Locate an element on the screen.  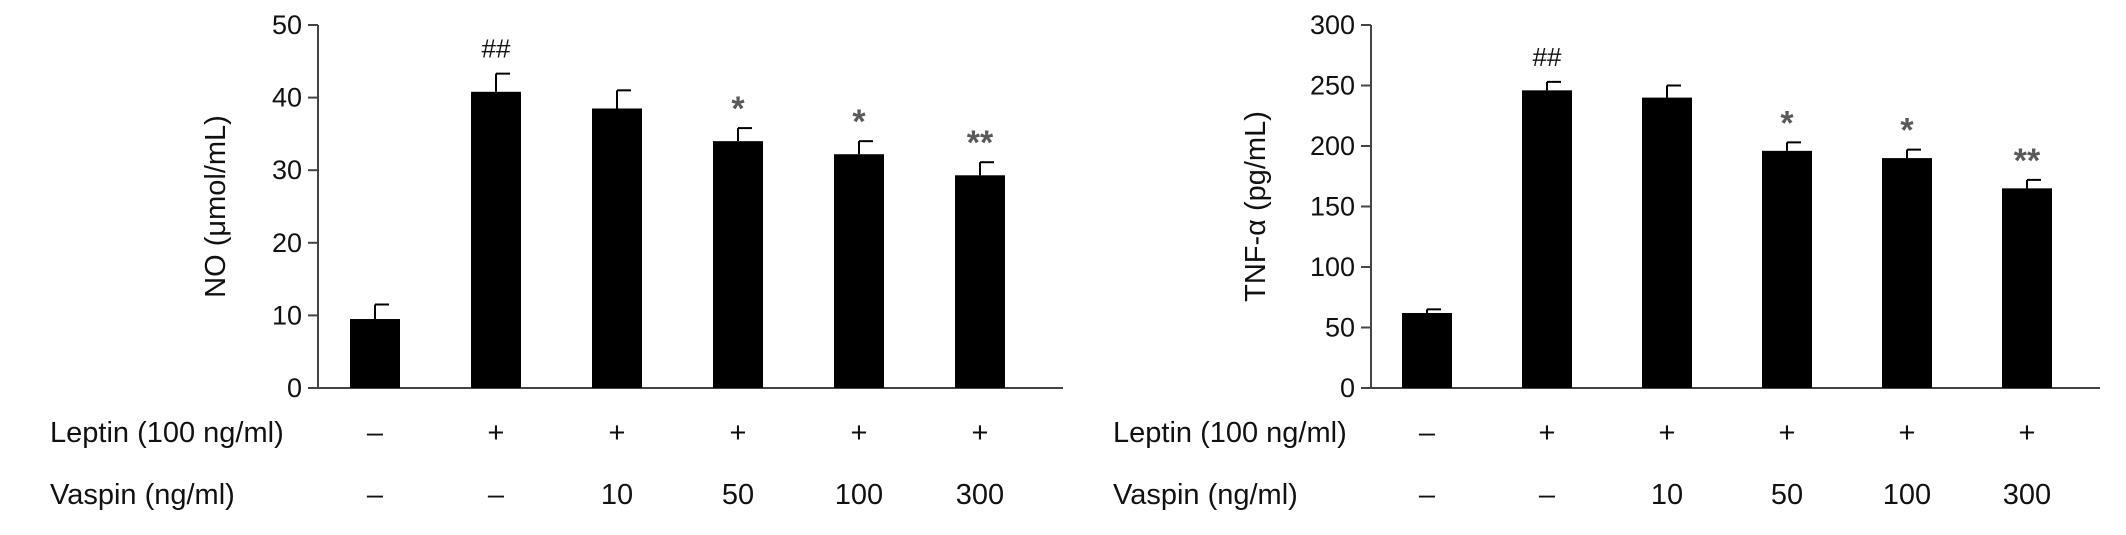
y-axis-title: NO (μmol/mL) is located at coordinates (216, 206).